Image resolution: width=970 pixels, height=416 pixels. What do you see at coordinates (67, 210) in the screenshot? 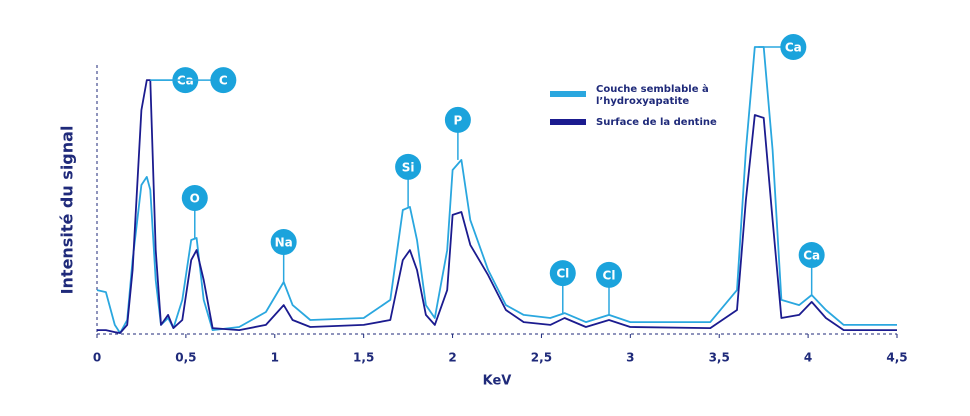
I see `y-axis-label: Intensité du signal` at bounding box center [67, 210].